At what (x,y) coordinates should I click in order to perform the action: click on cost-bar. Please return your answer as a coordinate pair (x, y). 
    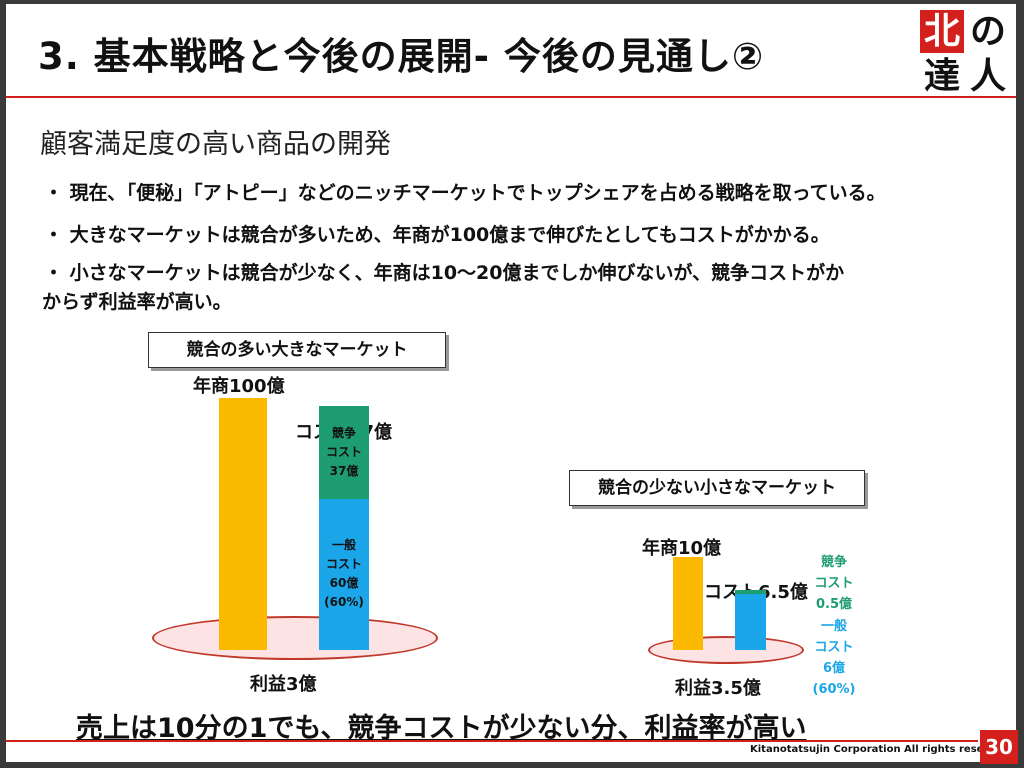
    Looking at the image, I should click on (750, 619).